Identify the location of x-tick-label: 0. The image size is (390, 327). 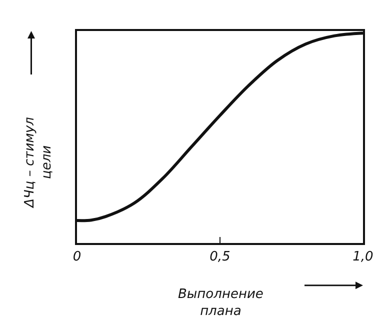
(77, 257).